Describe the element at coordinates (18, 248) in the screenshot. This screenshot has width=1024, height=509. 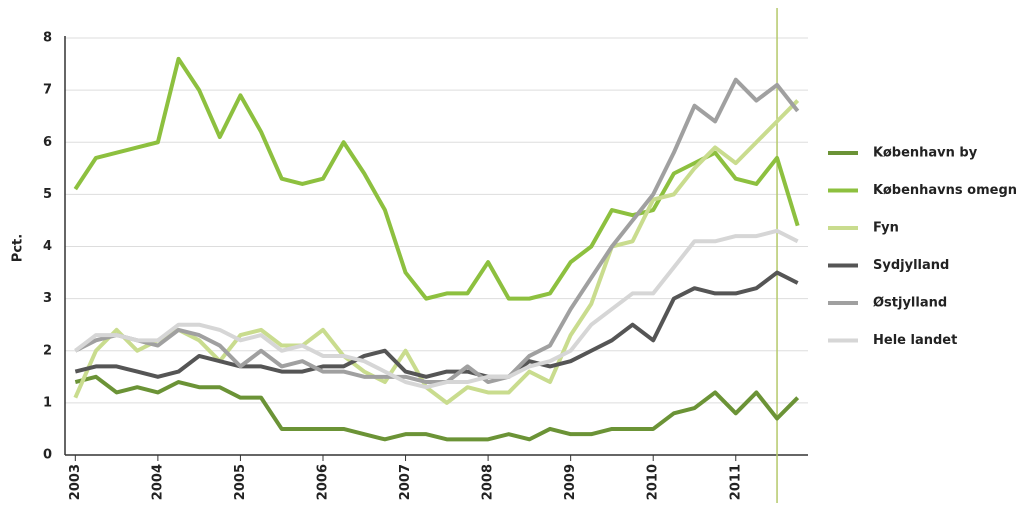
I see `y-axis-label: Pct.` at that location.